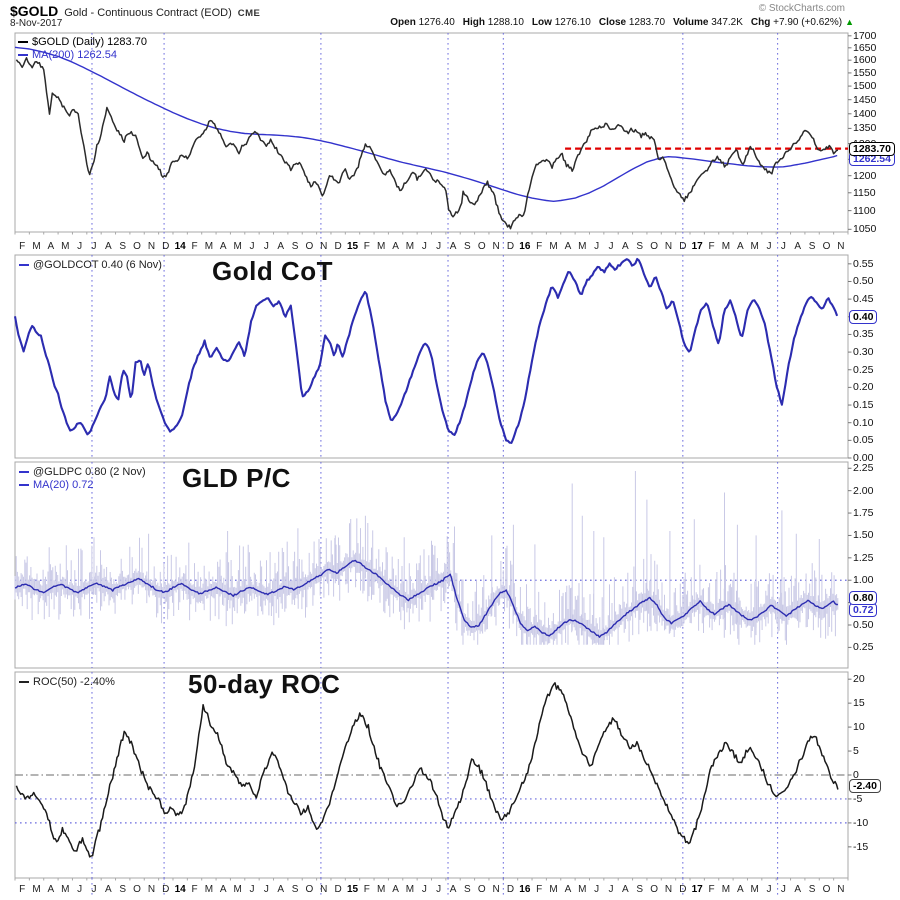  Describe the element at coordinates (403, 22) in the screenshot. I see `quote-label: Open` at that location.